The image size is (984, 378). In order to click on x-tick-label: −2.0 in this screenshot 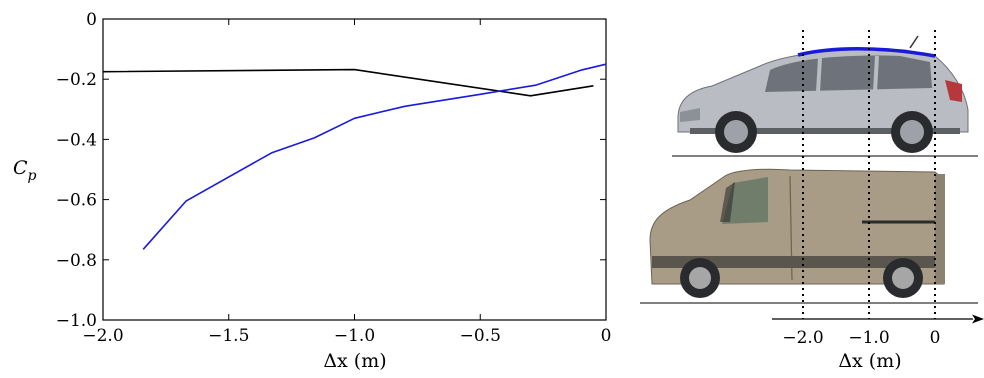, I will do `click(102, 336)`.